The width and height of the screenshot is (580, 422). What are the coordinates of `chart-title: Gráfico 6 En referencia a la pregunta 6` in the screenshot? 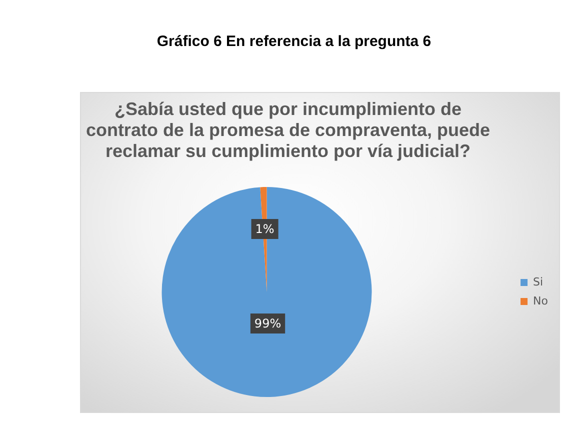 It's located at (294, 41).